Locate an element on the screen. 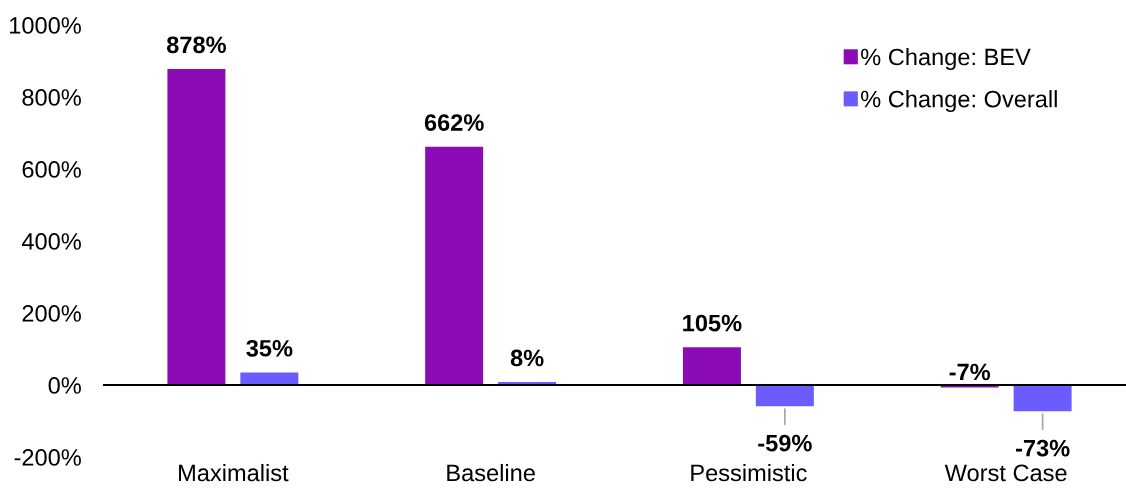 This screenshot has height=500, width=1126. data-label: 35% is located at coordinates (269, 348).